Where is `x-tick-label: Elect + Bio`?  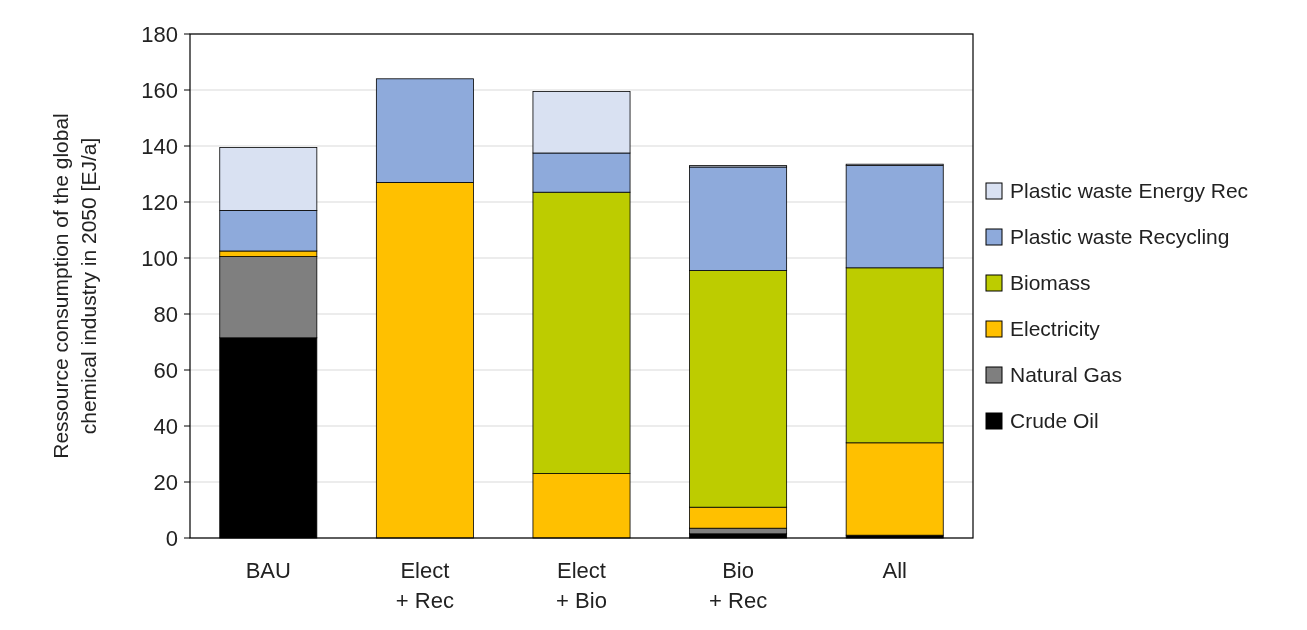 x-tick-label: Elect + Bio is located at coordinates (581, 585).